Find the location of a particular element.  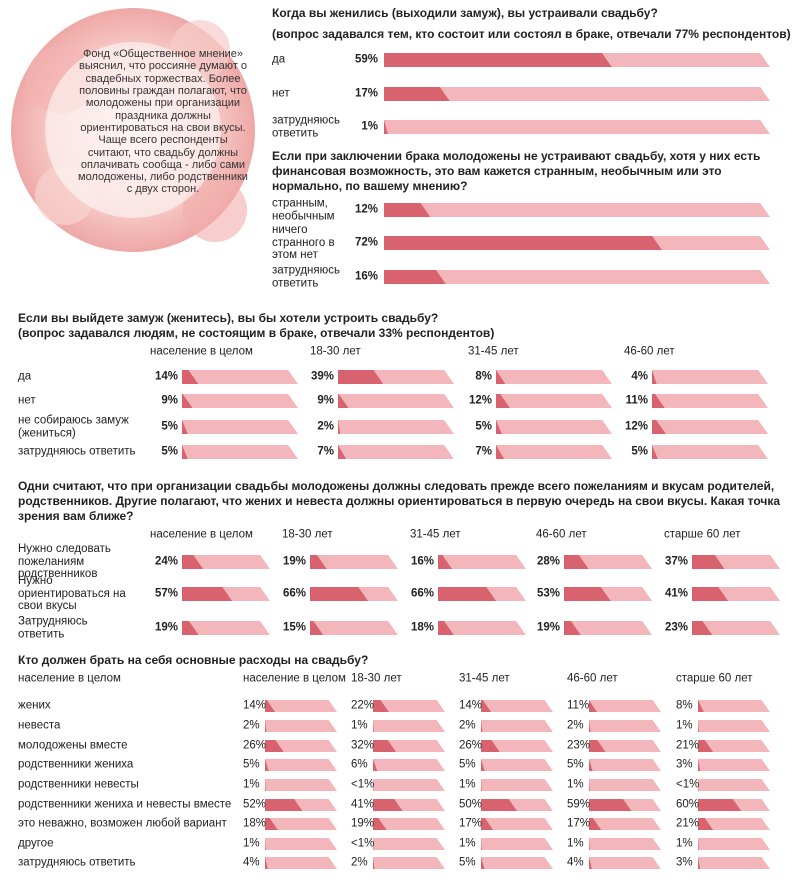

value-label: <1% is located at coordinates (688, 784).